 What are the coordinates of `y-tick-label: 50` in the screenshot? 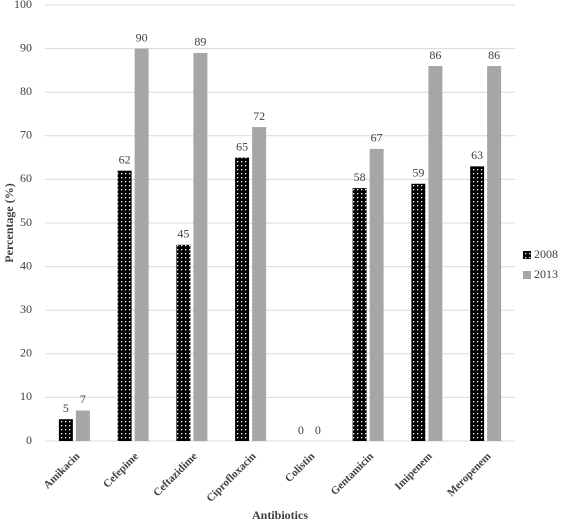 It's located at (26, 222).